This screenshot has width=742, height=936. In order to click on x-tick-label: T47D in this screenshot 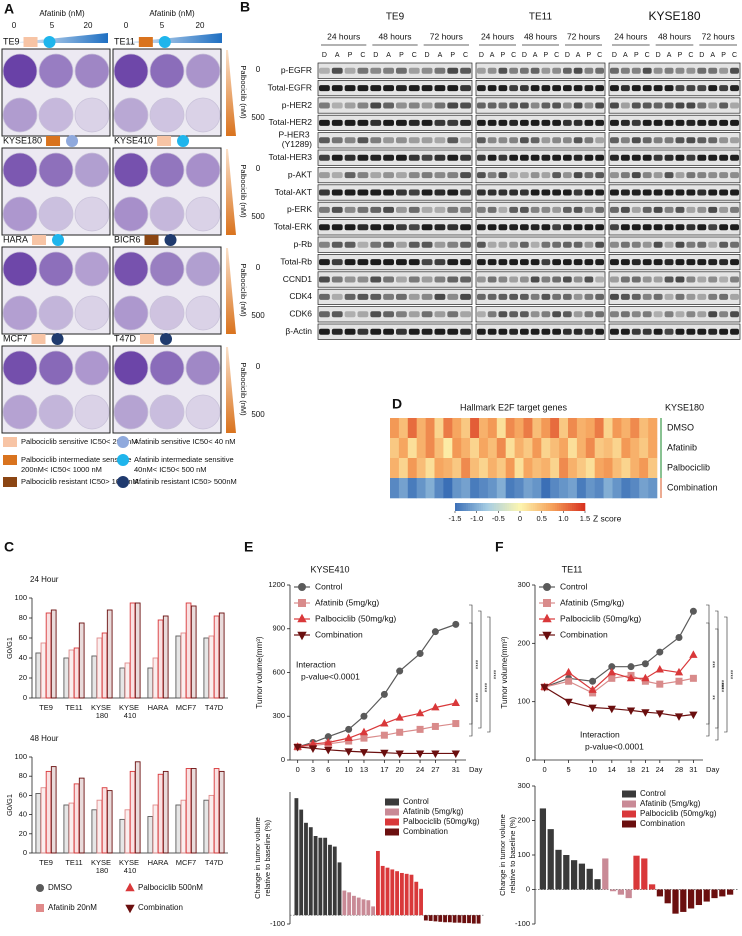, I will do `click(214, 707)`.